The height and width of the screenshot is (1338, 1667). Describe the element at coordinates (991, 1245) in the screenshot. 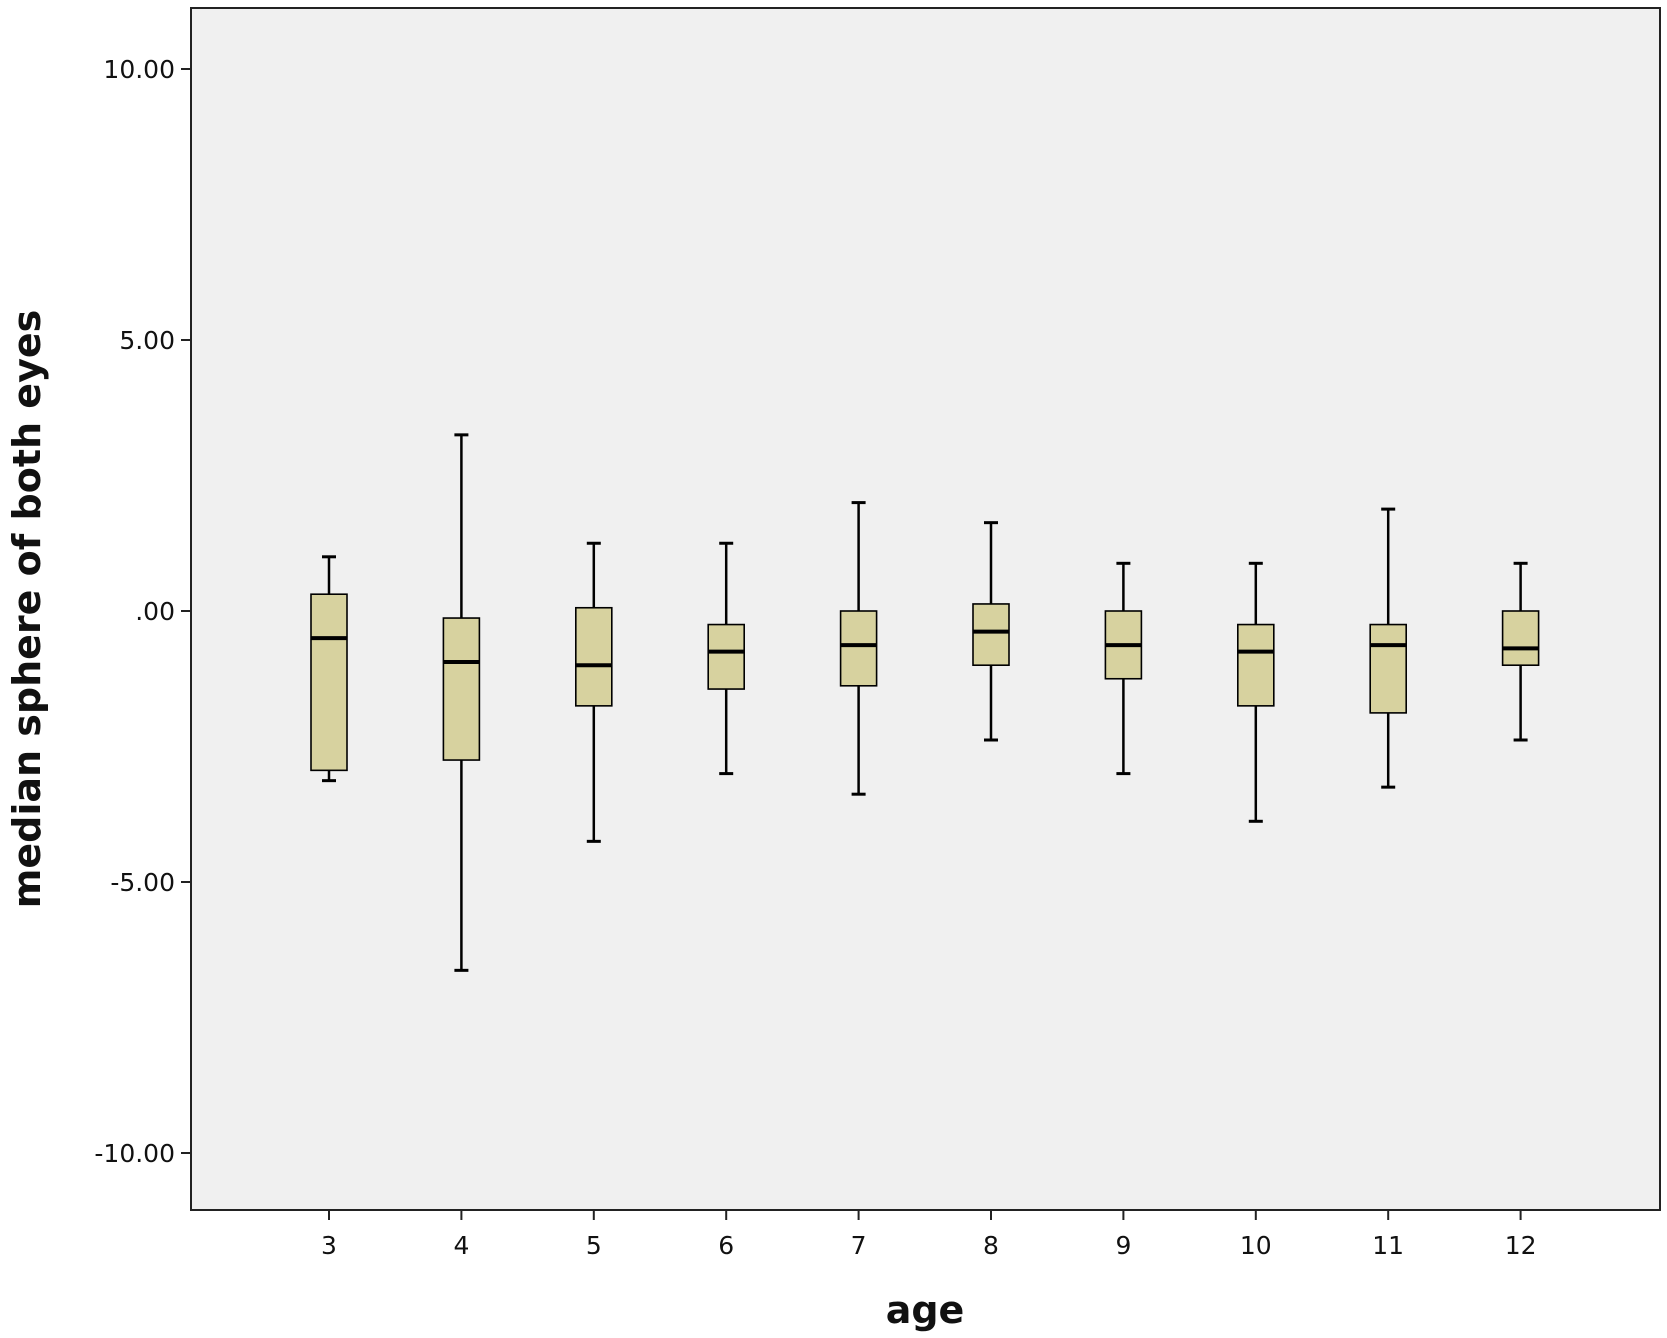

I see `x-tick-label: 8` at that location.